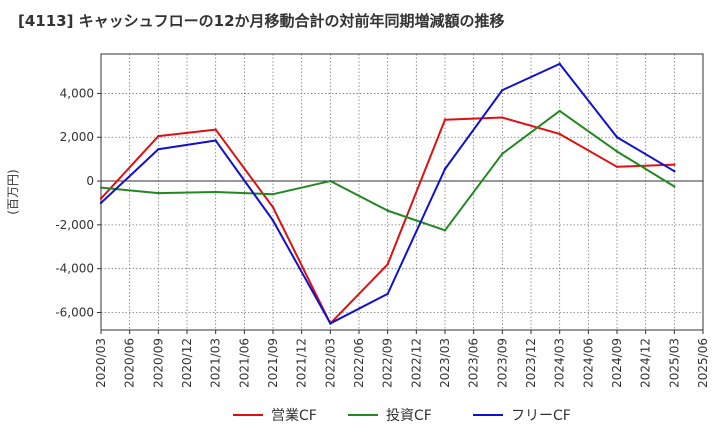 This screenshot has height=440, width=720. I want to click on x-tick-label: 2021/03, so click(216, 363).